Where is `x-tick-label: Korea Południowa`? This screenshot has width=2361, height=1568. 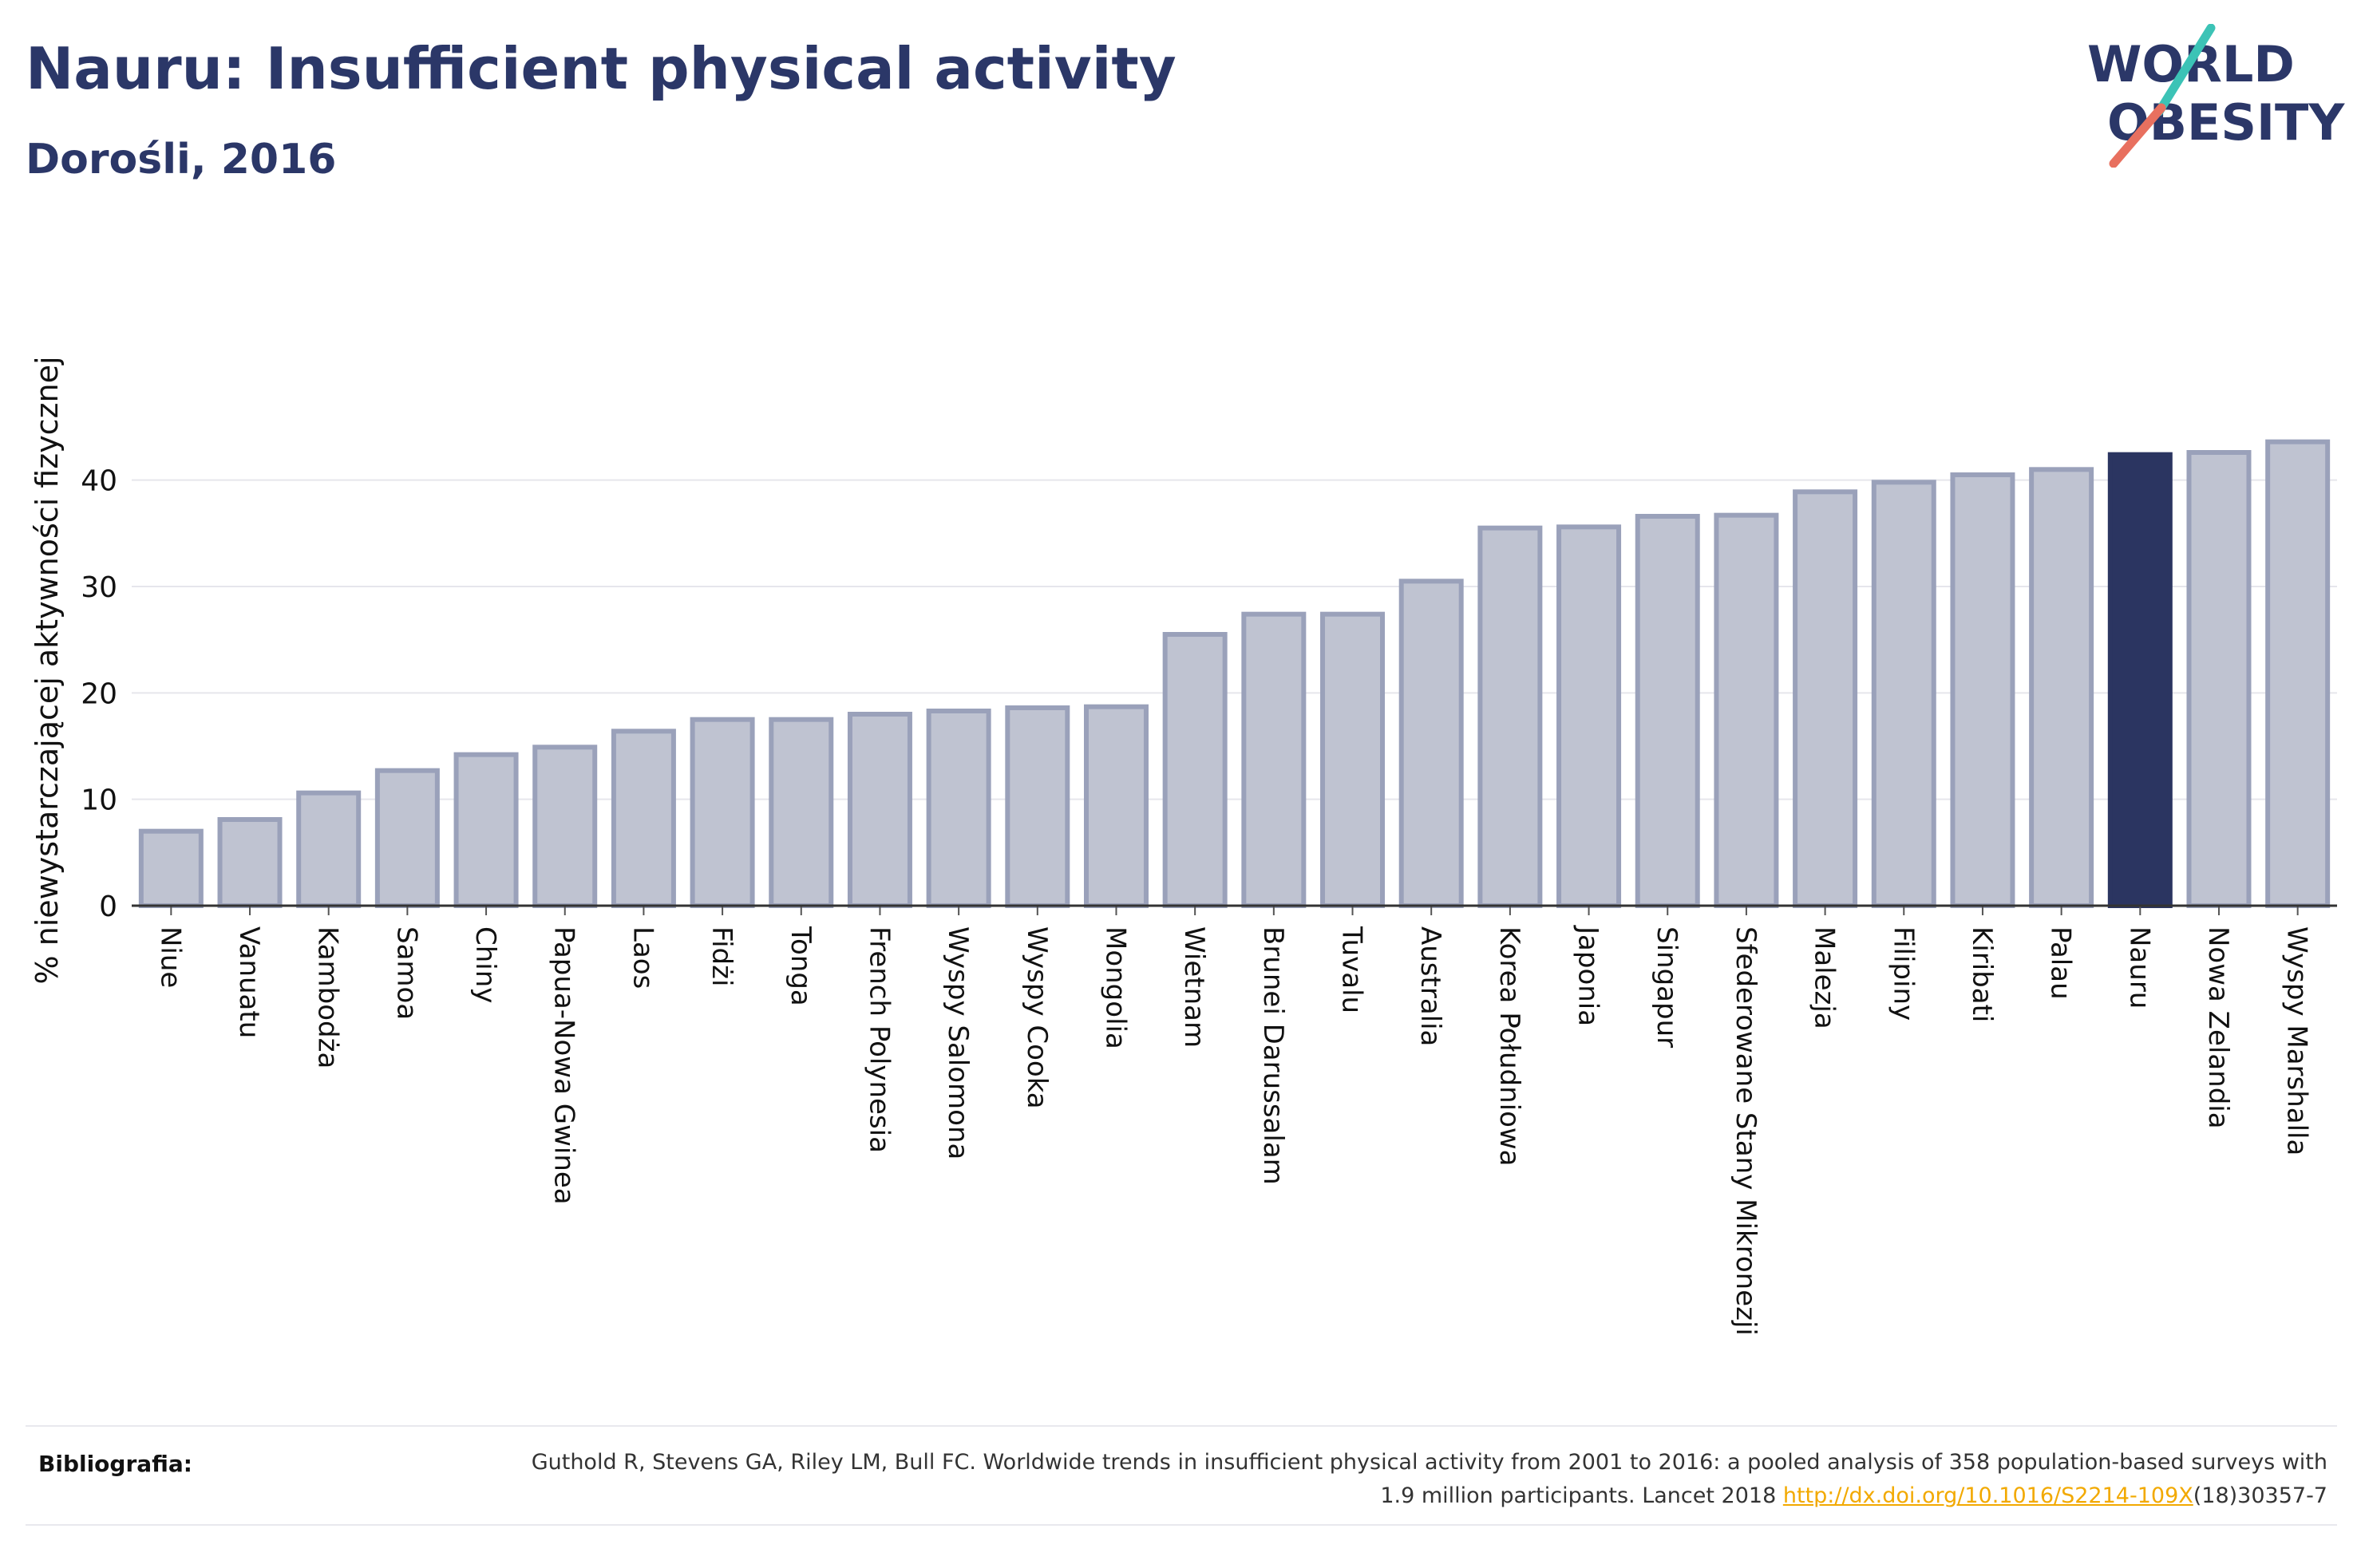 x-tick-label: Korea Południowa is located at coordinates (1509, 1046).